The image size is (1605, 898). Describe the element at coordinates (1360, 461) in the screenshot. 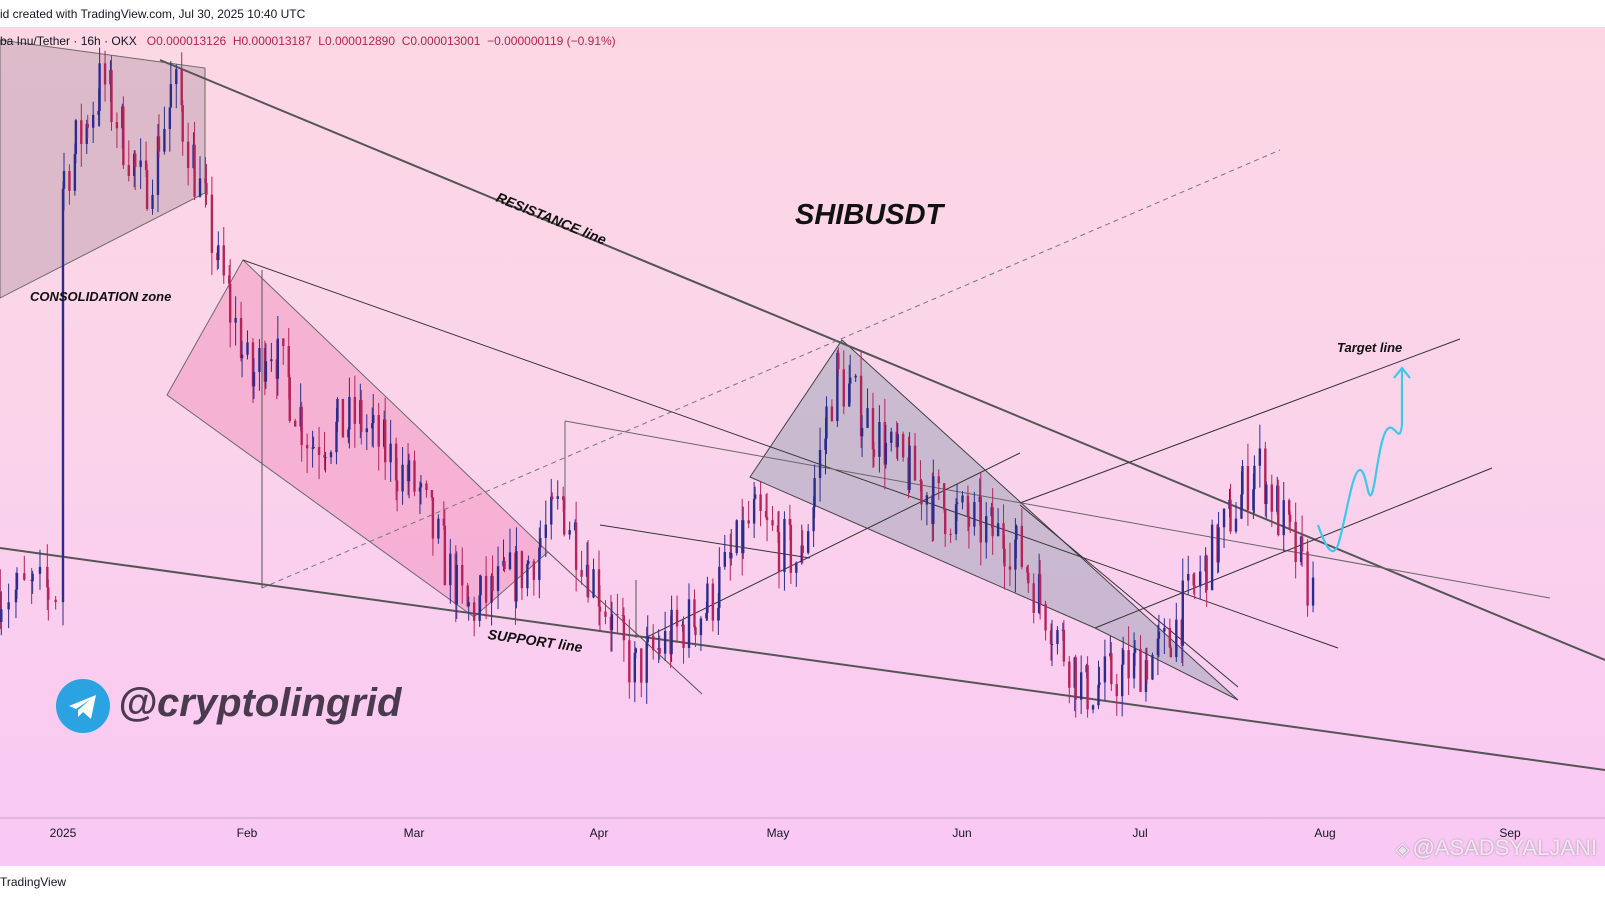

I see `target-projection-path` at that location.